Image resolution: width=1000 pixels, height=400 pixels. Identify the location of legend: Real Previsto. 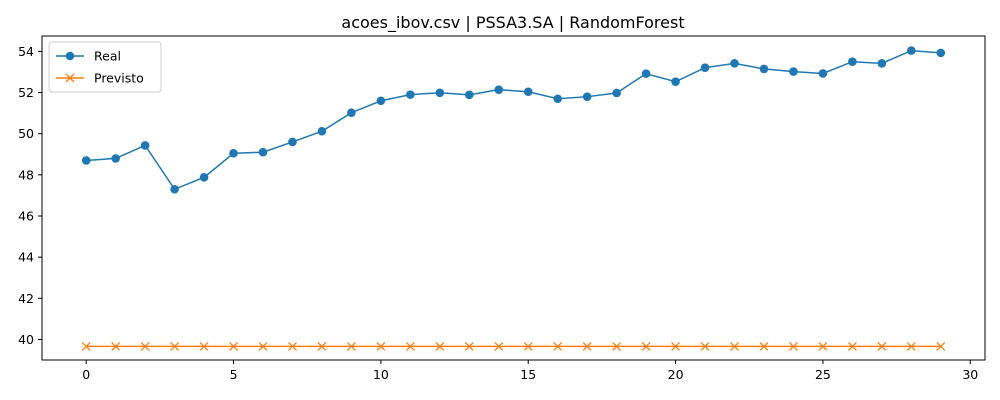
(105, 67).